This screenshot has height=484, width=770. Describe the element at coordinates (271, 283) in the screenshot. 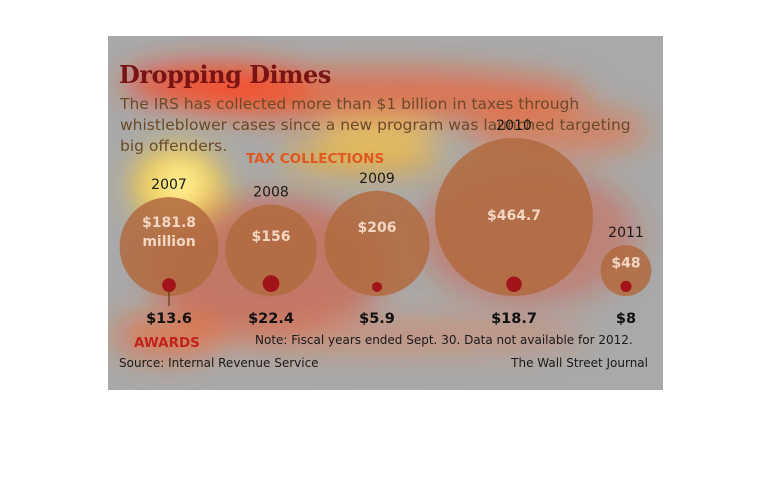

I see `award-circle-2008` at that location.